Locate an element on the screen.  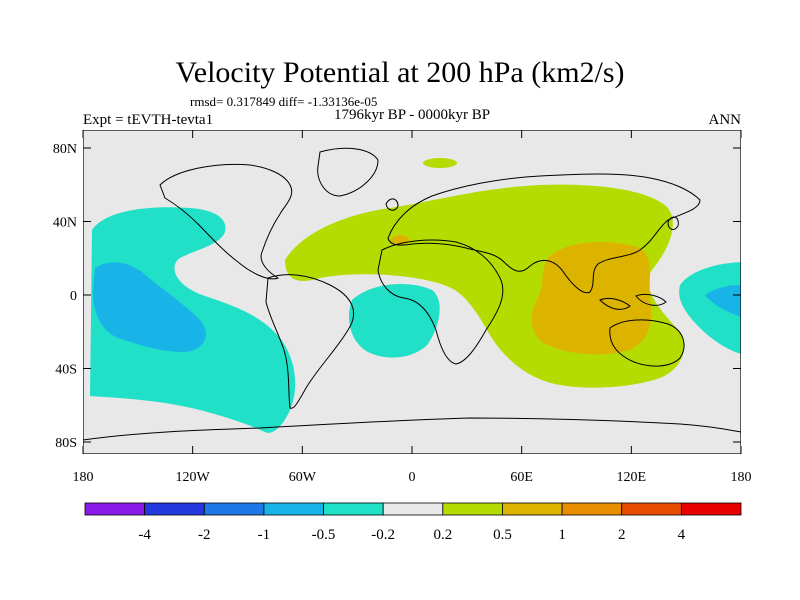
lon-tick-label: 0 is located at coordinates (412, 477).